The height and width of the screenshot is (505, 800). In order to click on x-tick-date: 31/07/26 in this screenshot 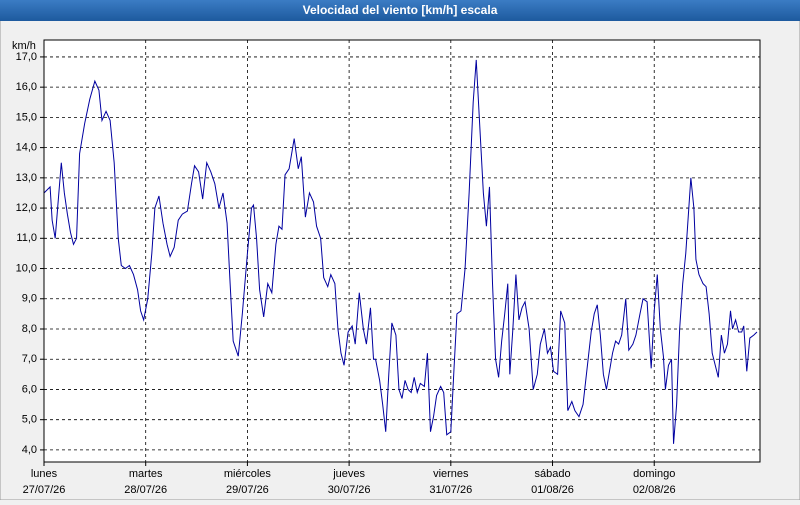, I will do `click(450, 490)`.